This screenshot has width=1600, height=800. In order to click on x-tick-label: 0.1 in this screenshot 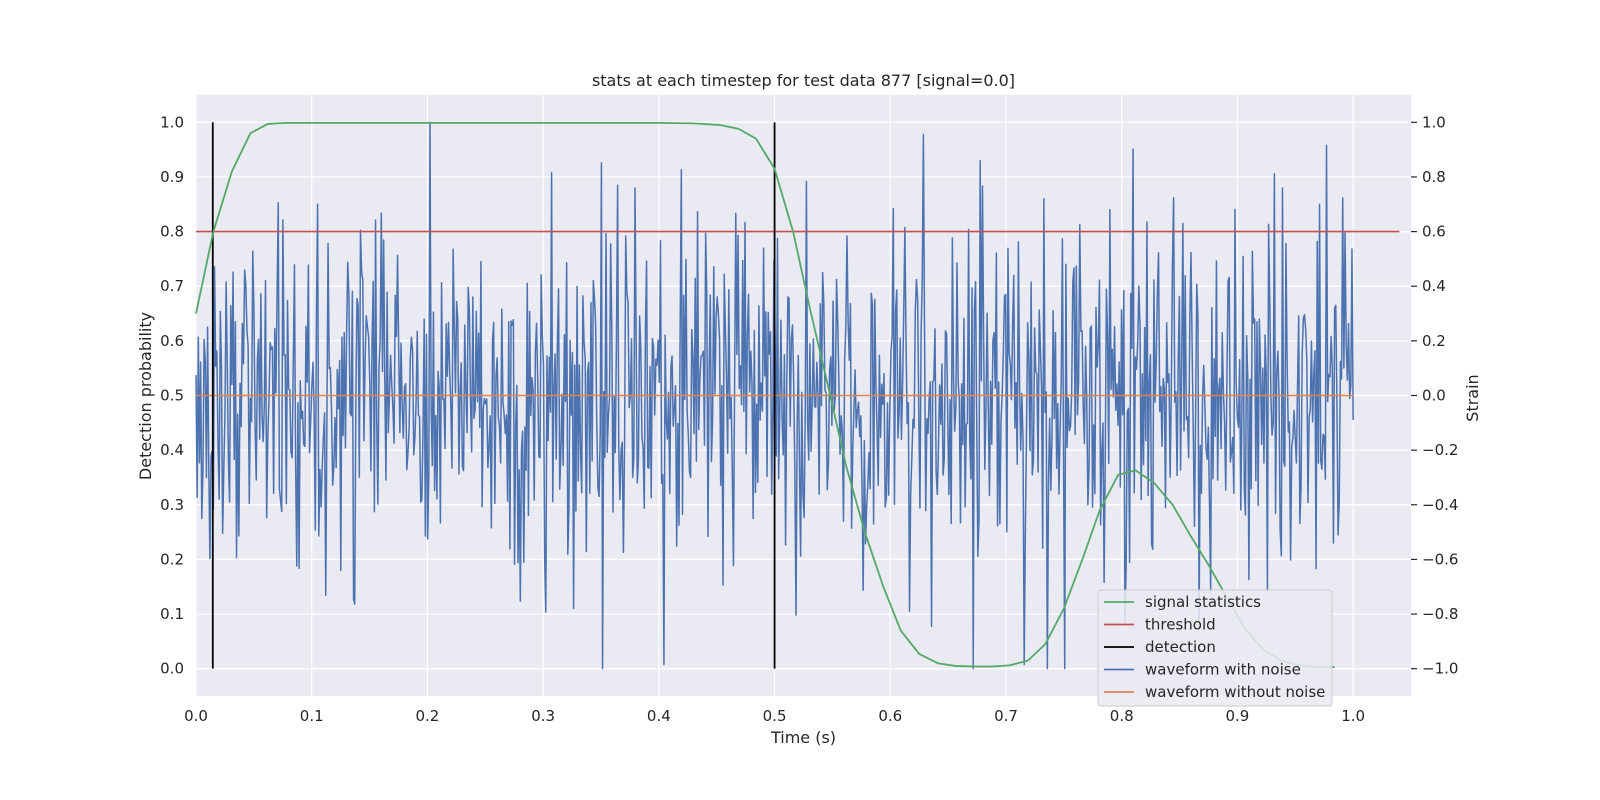, I will do `click(312, 716)`.